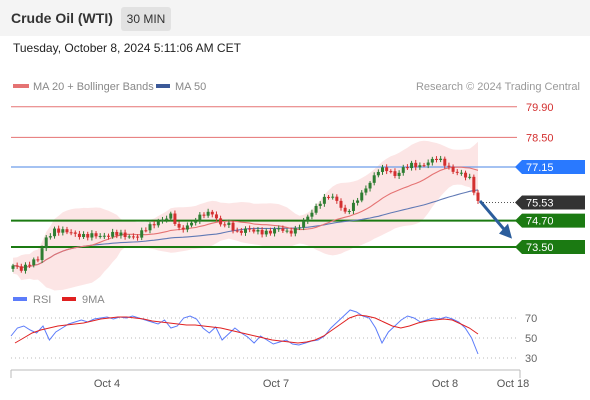  Describe the element at coordinates (246, 329) in the screenshot. I see `rsi-ma-line` at that location.